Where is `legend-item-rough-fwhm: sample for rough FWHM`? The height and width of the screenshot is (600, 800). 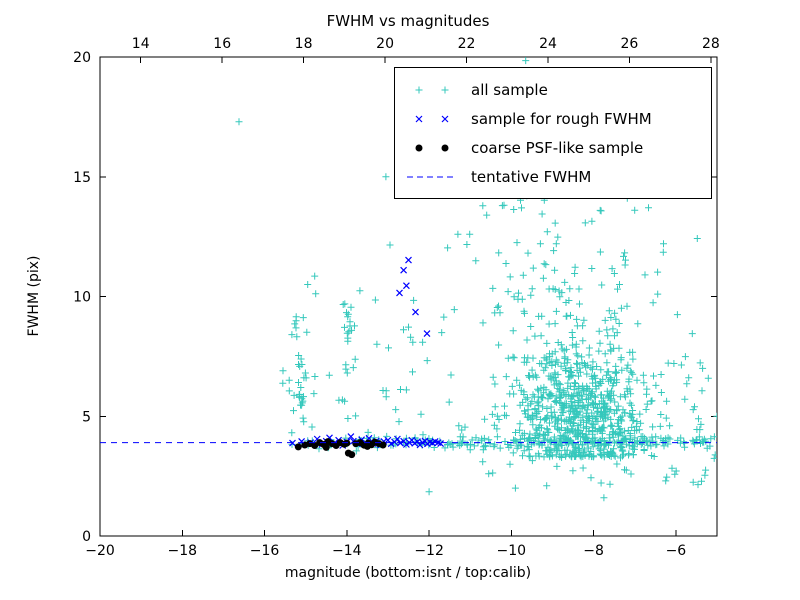
legend-item-rough-fwhm: sample for rough FWHM is located at coordinates (553, 118).